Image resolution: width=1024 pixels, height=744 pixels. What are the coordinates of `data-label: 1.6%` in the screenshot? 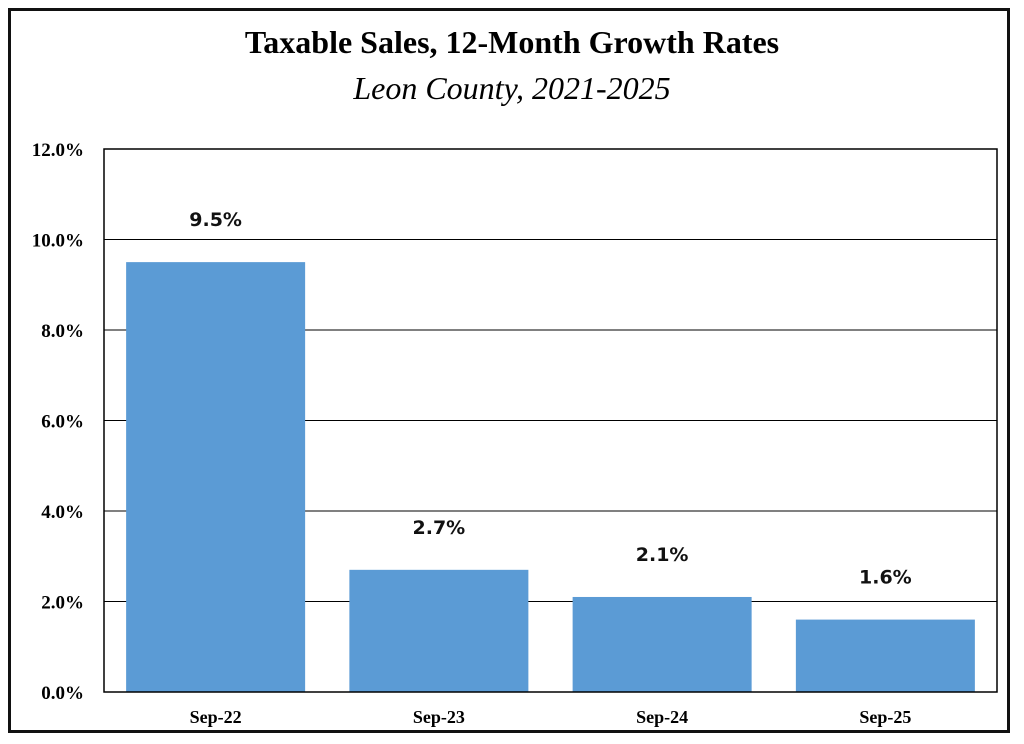 It's located at (885, 578).